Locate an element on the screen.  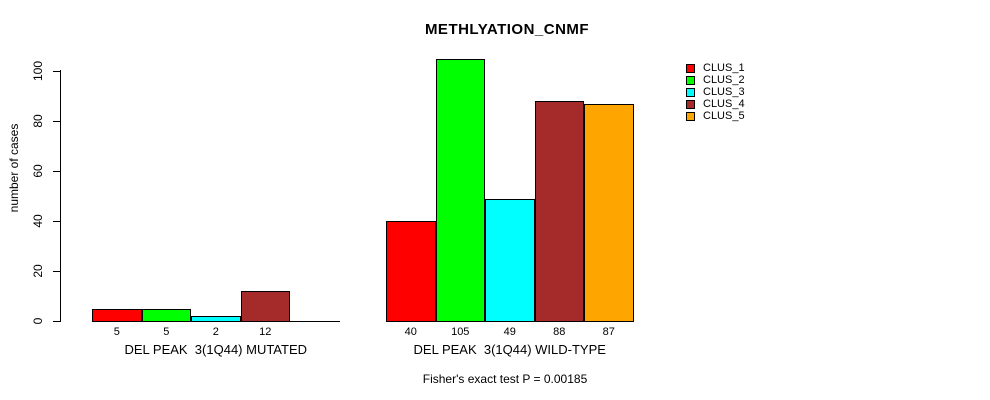
legend-label: CLUS_4 is located at coordinates (724, 104).